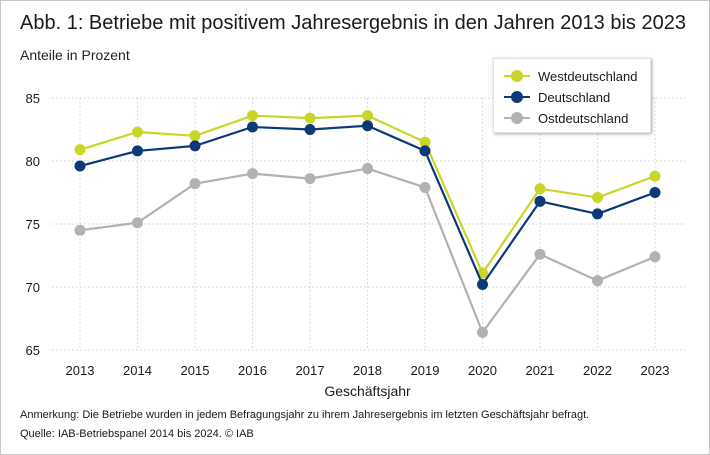  What do you see at coordinates (588, 76) in the screenshot?
I see `legend-label: Westdeutschland` at bounding box center [588, 76].